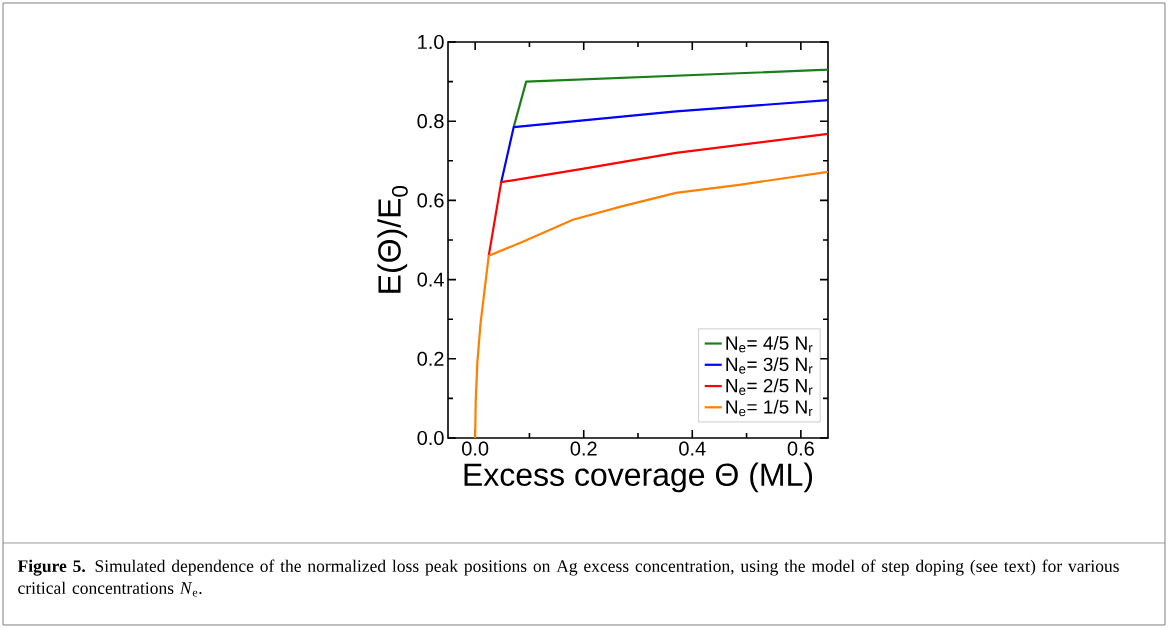  I want to click on legend-label: N$_{e}$= 3/5 N$_{r}$, so click(769, 365).